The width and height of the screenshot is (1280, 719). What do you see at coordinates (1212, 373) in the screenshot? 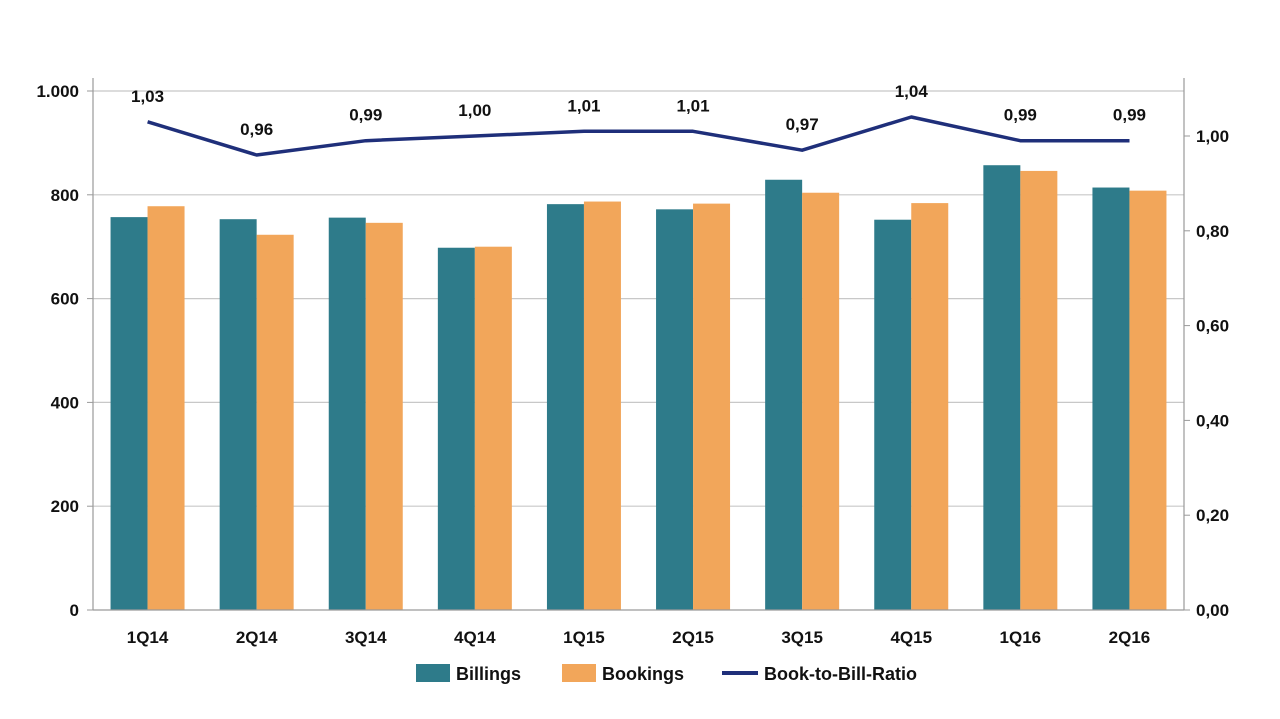
I see `right-axis-ticks: 0,00 0,20 0,40 0,60 0,80 1,00` at bounding box center [1212, 373].